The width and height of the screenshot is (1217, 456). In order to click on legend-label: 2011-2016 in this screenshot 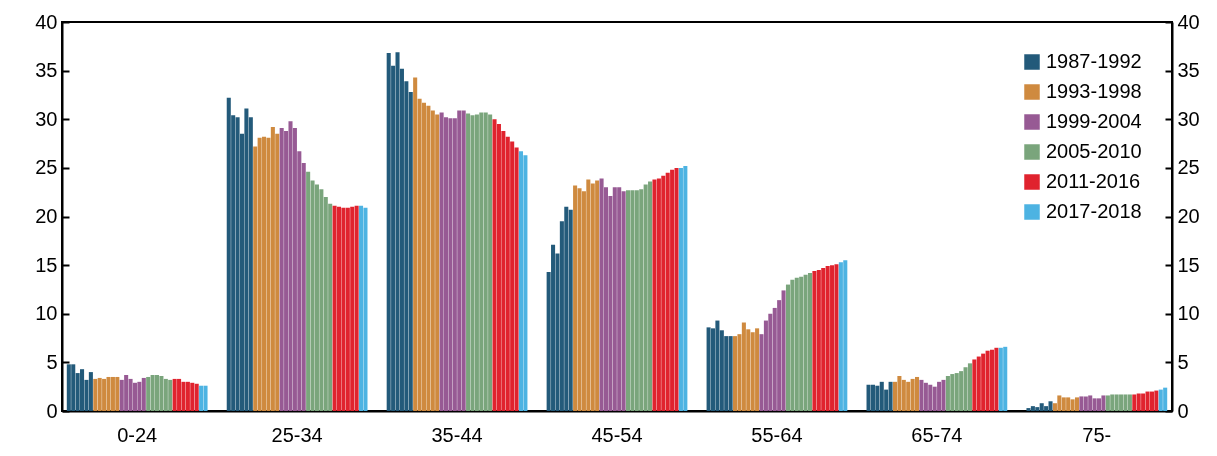, I will do `click(1093, 181)`.